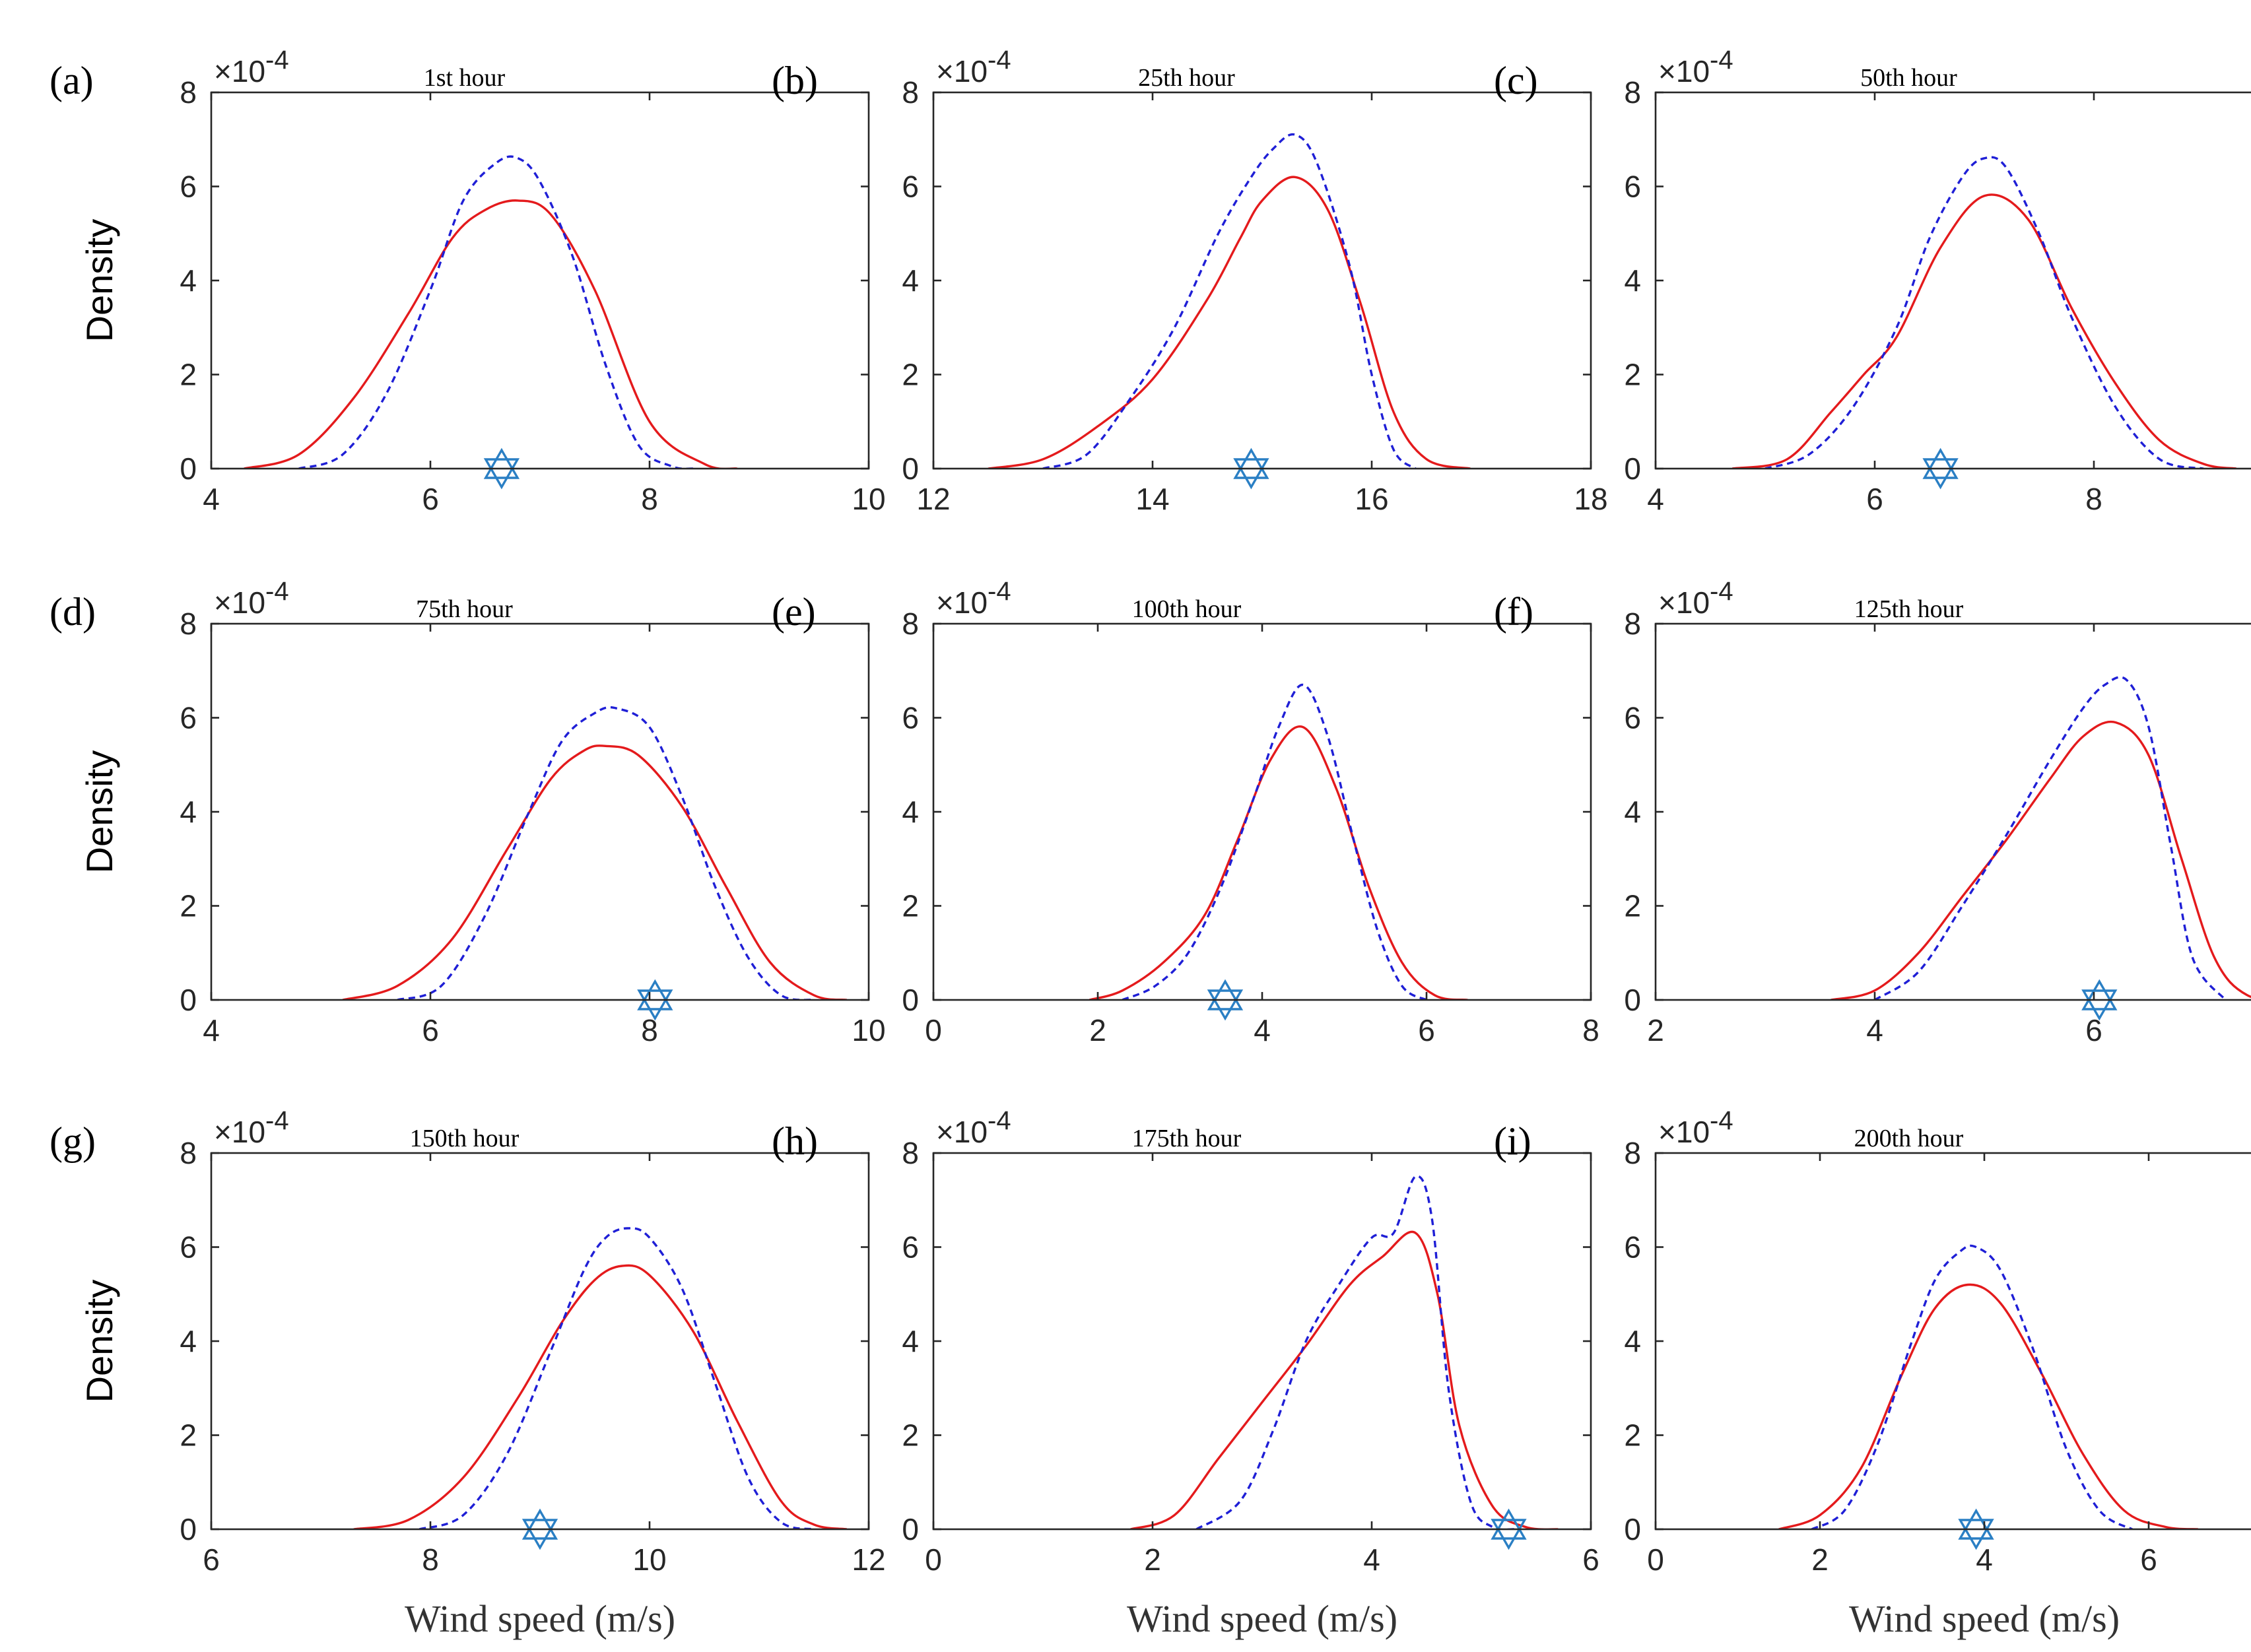 This screenshot has width=2251, height=1652. I want to click on panel-letter-label: (g), so click(73, 1141).